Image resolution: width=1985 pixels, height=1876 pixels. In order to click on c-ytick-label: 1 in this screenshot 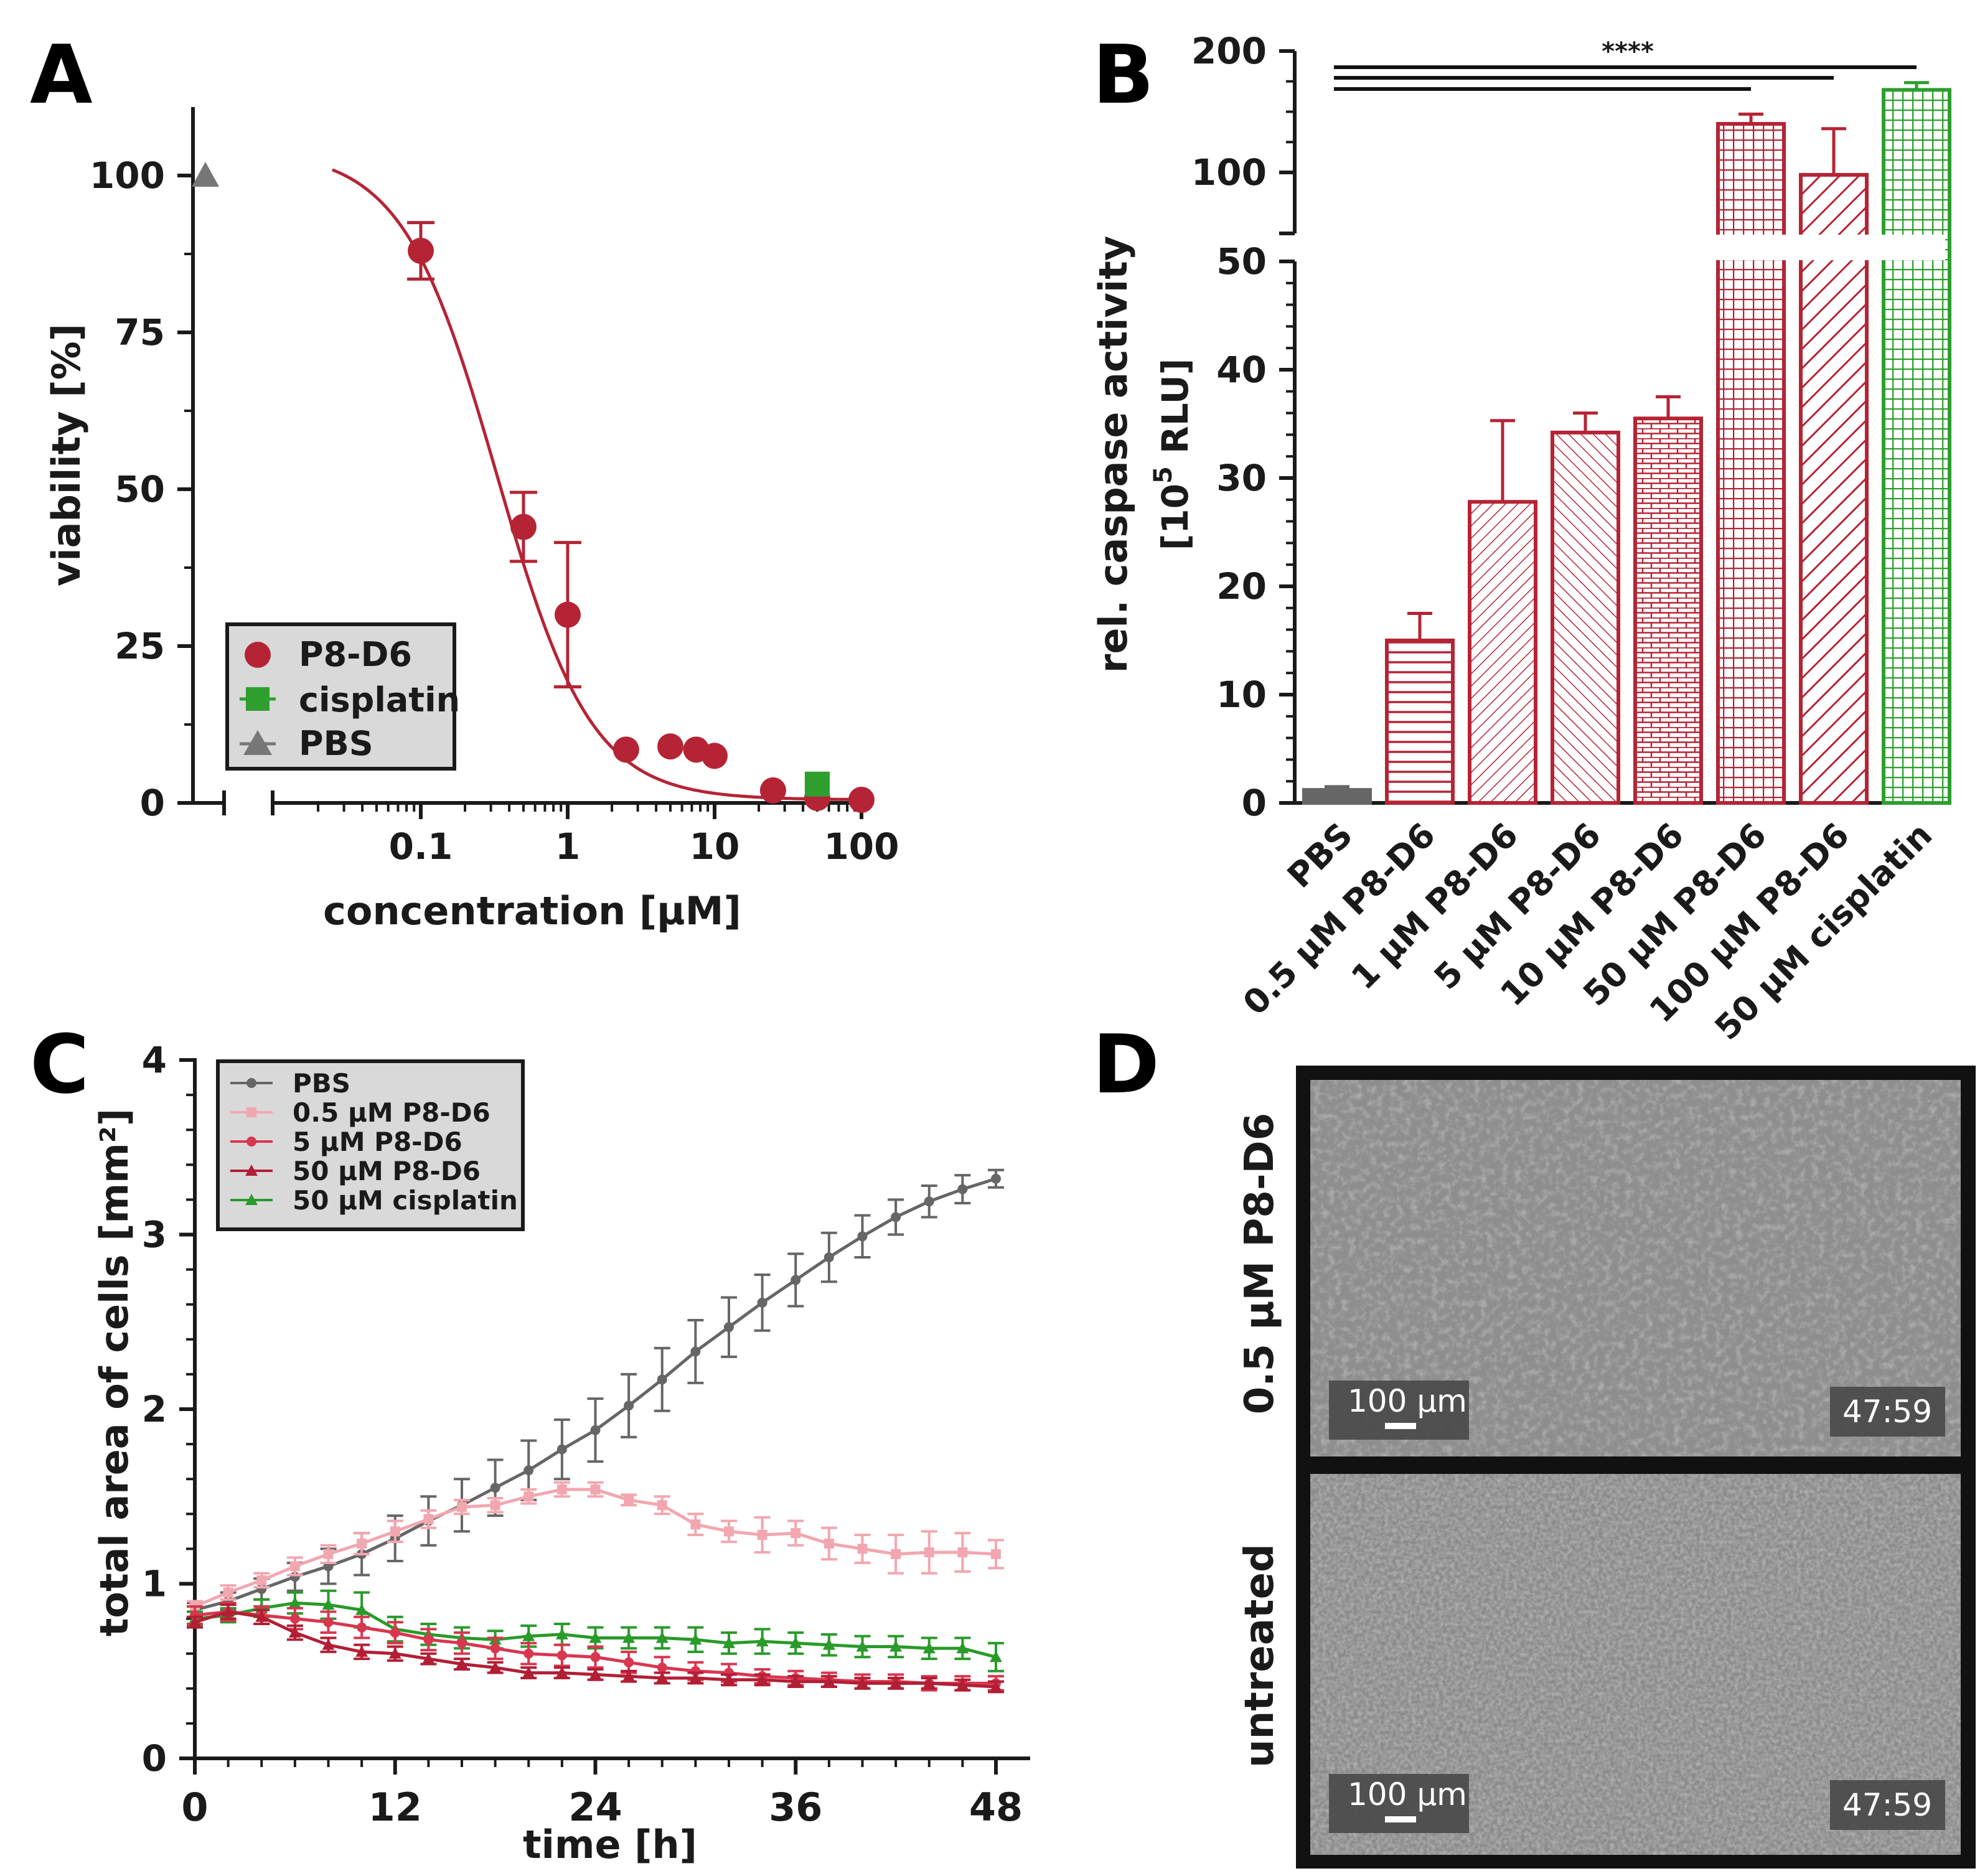, I will do `click(154, 1584)`.